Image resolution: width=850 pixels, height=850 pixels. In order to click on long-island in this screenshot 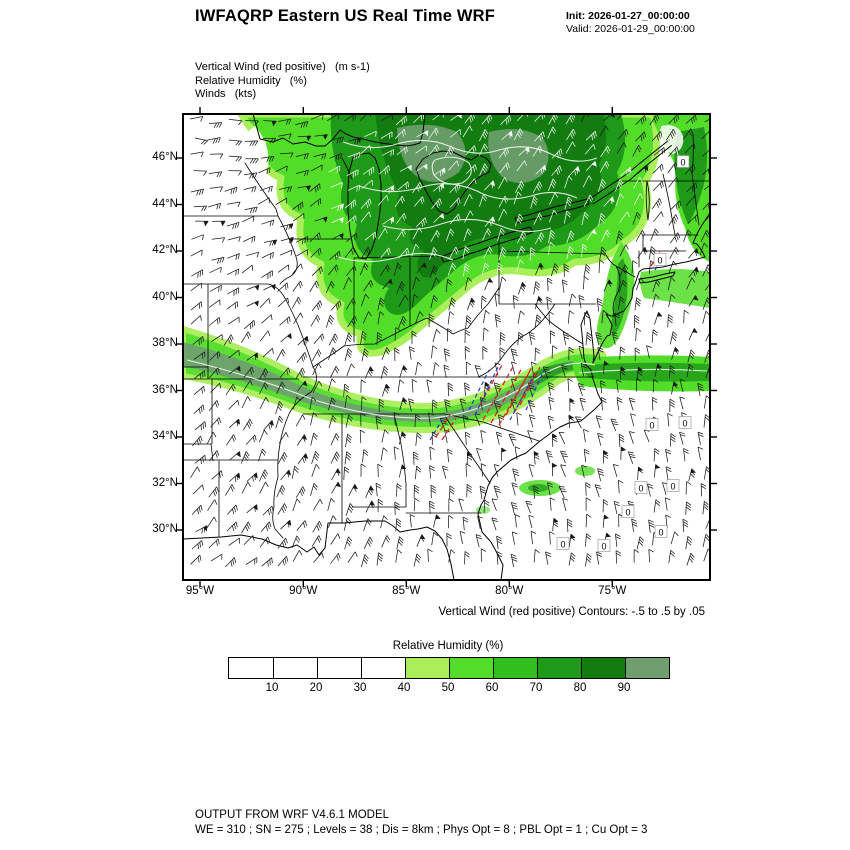, I will do `click(657, 277)`.